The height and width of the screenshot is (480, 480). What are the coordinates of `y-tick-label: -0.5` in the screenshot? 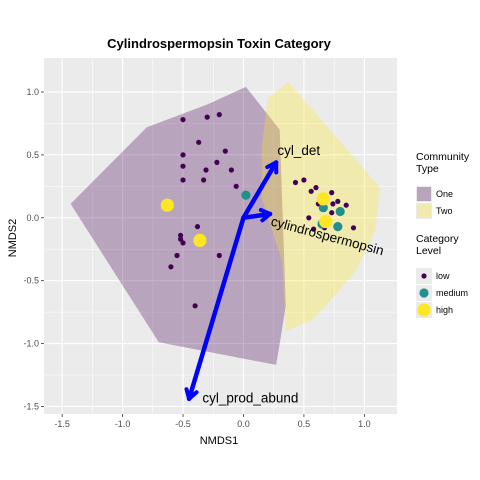 It's located at (31, 281).